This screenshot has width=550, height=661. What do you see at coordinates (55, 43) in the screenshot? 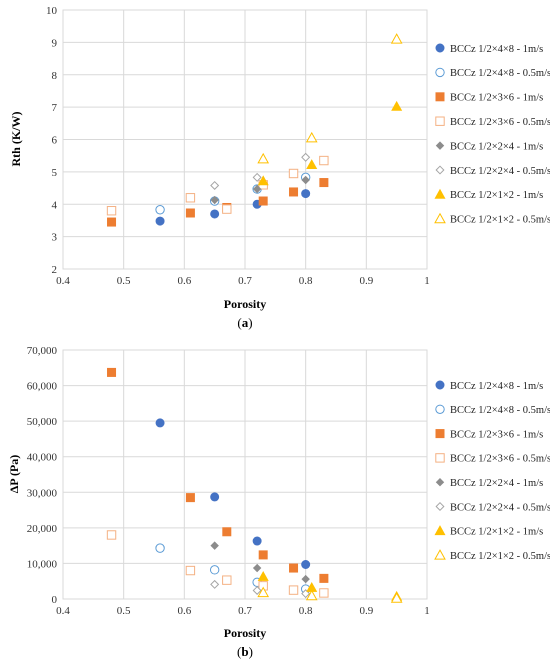
I see `y-tick-label: 9` at bounding box center [55, 43].